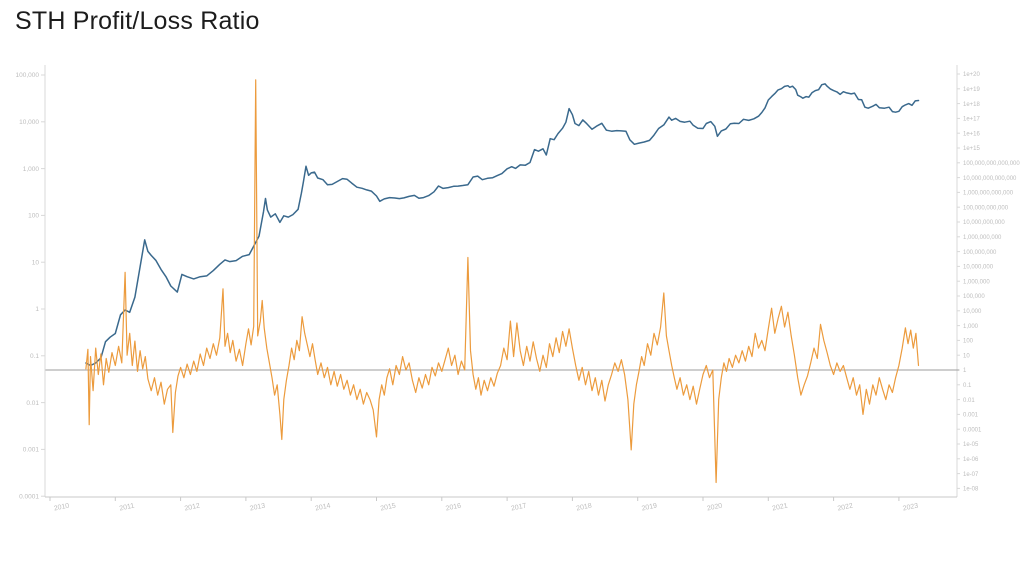 This screenshot has height=581, width=1024. What do you see at coordinates (990, 179) in the screenshot?
I see `right-axis-tick-label: 10,000,000,000,000` at bounding box center [990, 179].